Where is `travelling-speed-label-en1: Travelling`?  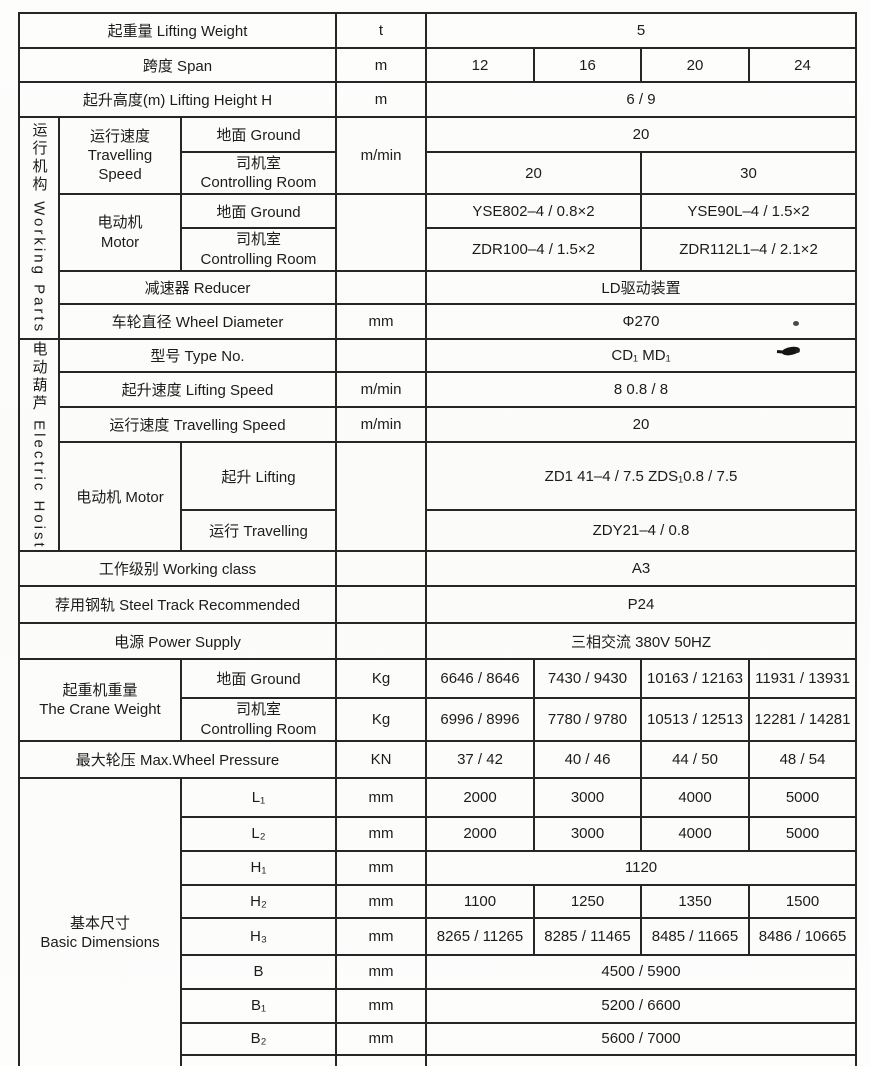 travelling-speed-label-en1: Travelling is located at coordinates (120, 156).